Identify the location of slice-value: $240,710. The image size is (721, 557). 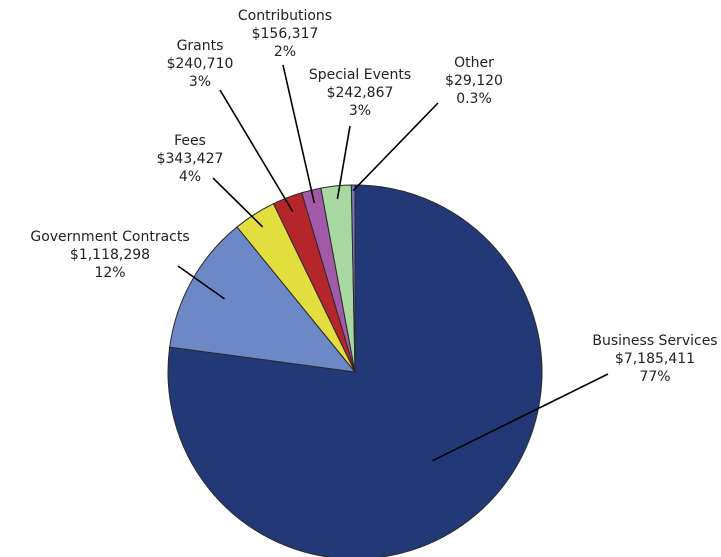
(200, 64).